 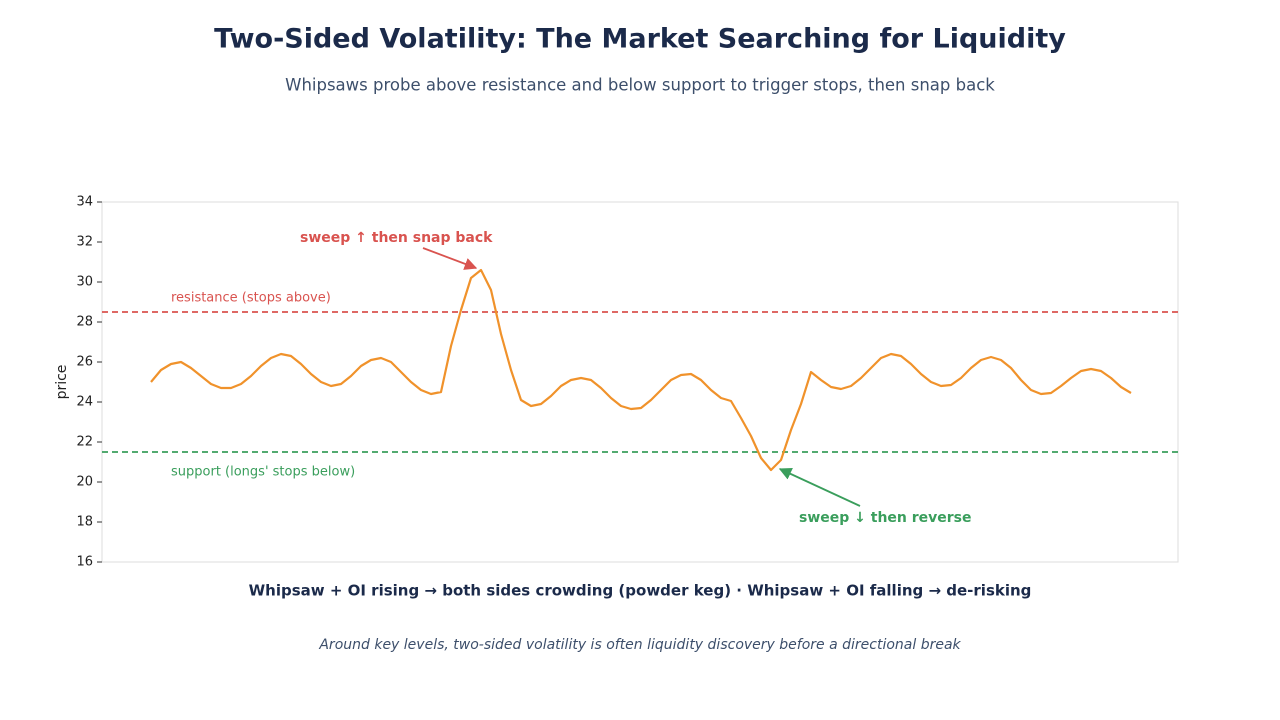 What do you see at coordinates (84, 322) in the screenshot?
I see `y-tick-label: 28` at bounding box center [84, 322].